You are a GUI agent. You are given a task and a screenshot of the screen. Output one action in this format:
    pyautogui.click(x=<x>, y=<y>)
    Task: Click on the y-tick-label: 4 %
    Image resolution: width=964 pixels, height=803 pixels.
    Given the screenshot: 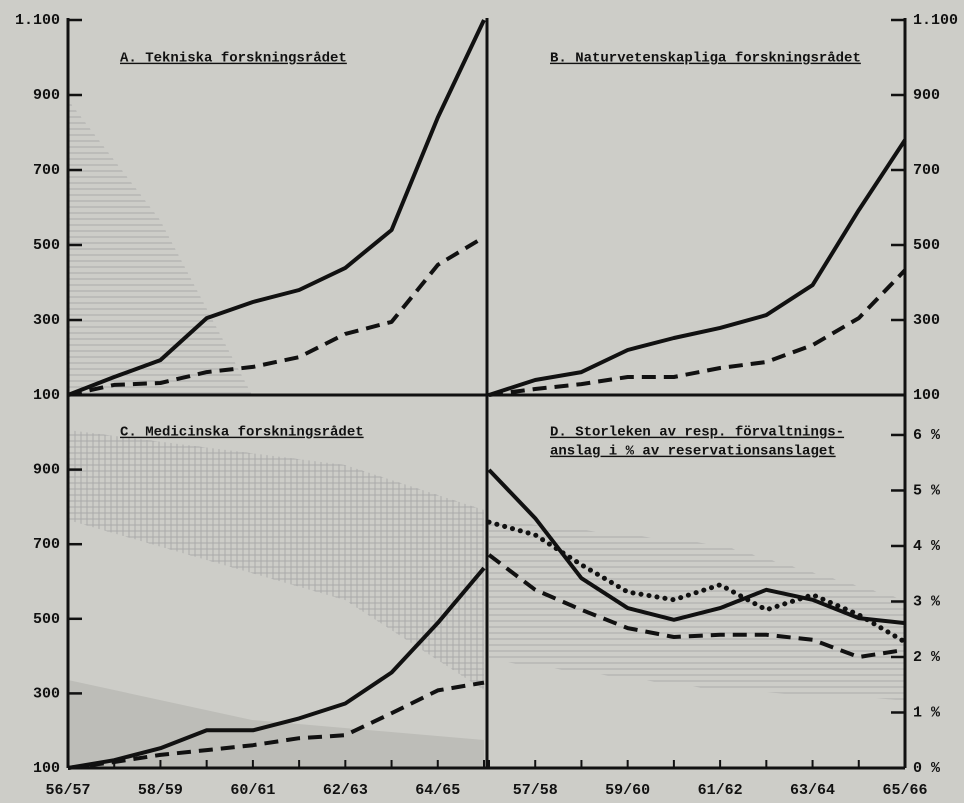 What is the action you would take?
    pyautogui.click(x=927, y=546)
    